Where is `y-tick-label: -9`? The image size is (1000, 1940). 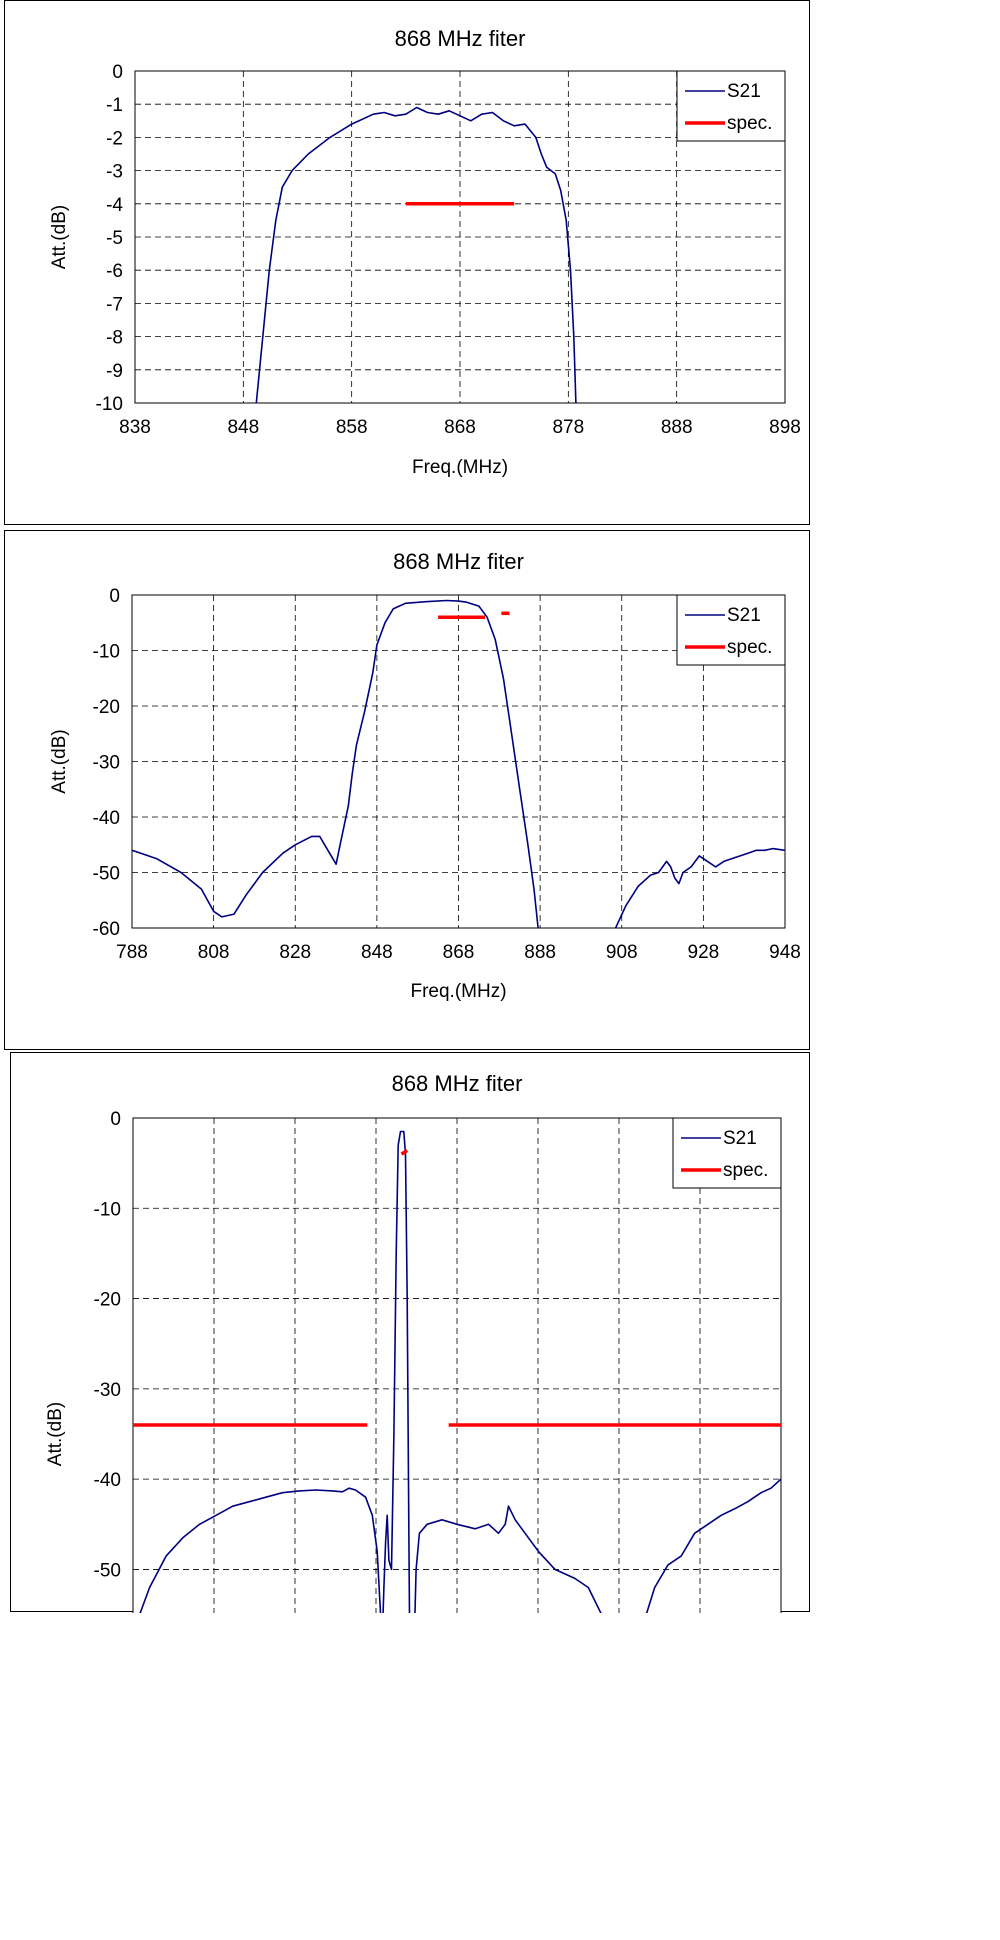 y-tick-label: -9 is located at coordinates (114, 371).